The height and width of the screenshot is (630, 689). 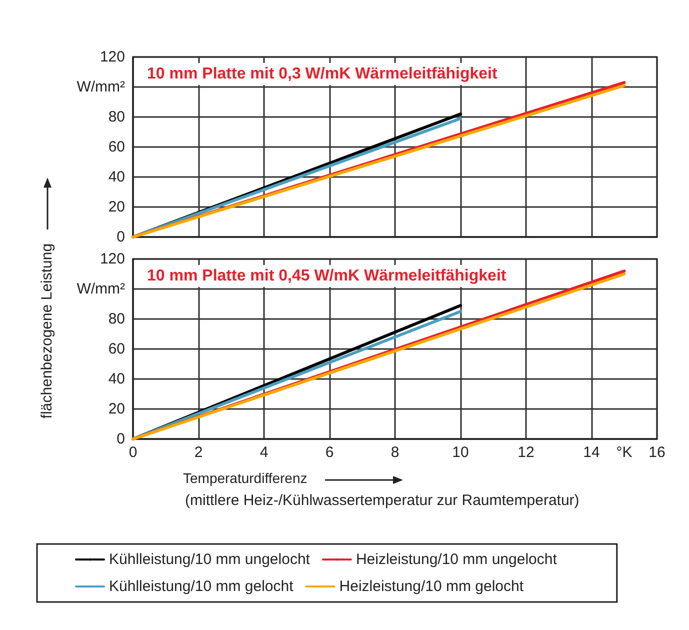 What do you see at coordinates (657, 452) in the screenshot?
I see `x-tick-label: 16` at bounding box center [657, 452].